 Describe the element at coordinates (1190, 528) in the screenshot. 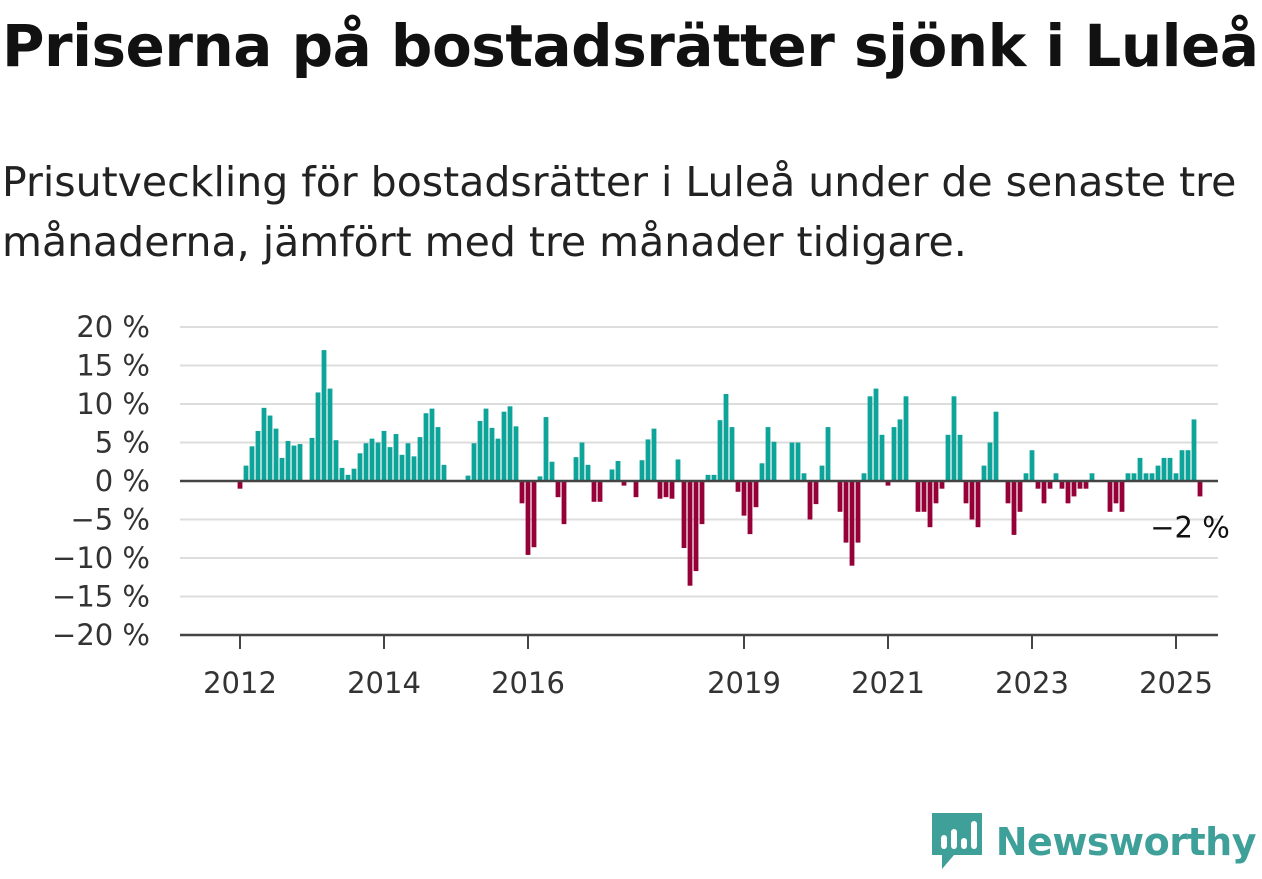

I see `last-value-annotation: −2 %` at that location.